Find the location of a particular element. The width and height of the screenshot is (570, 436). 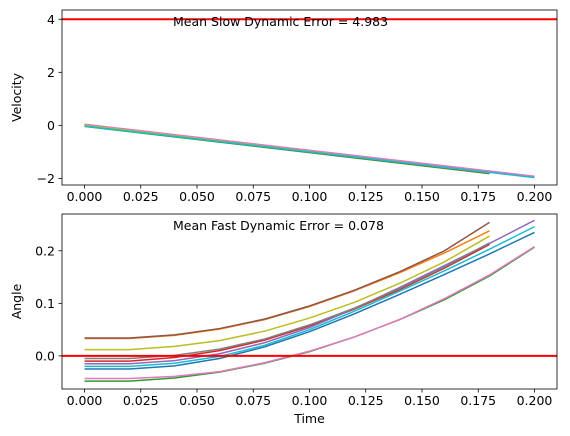

chart-0-ylabel: Velocity is located at coordinates (16, 97).